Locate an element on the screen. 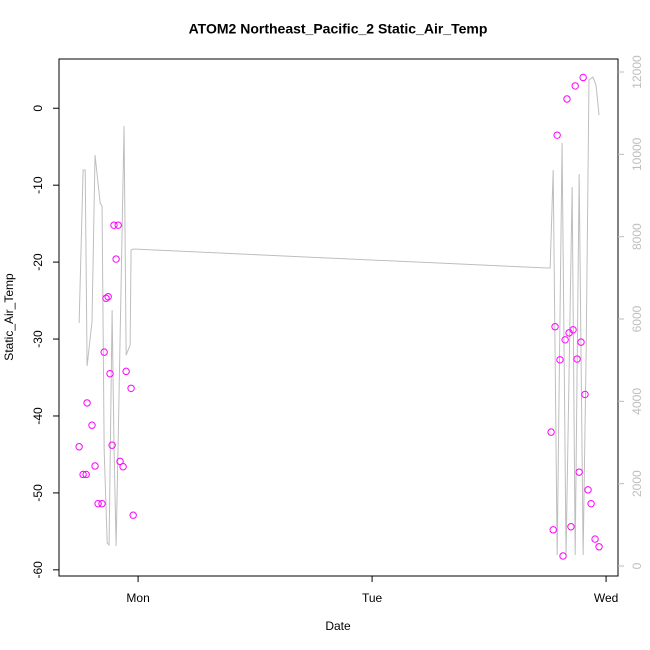 The image size is (650, 650). y-axis-title: Static_Air_Temp is located at coordinates (9, 317).